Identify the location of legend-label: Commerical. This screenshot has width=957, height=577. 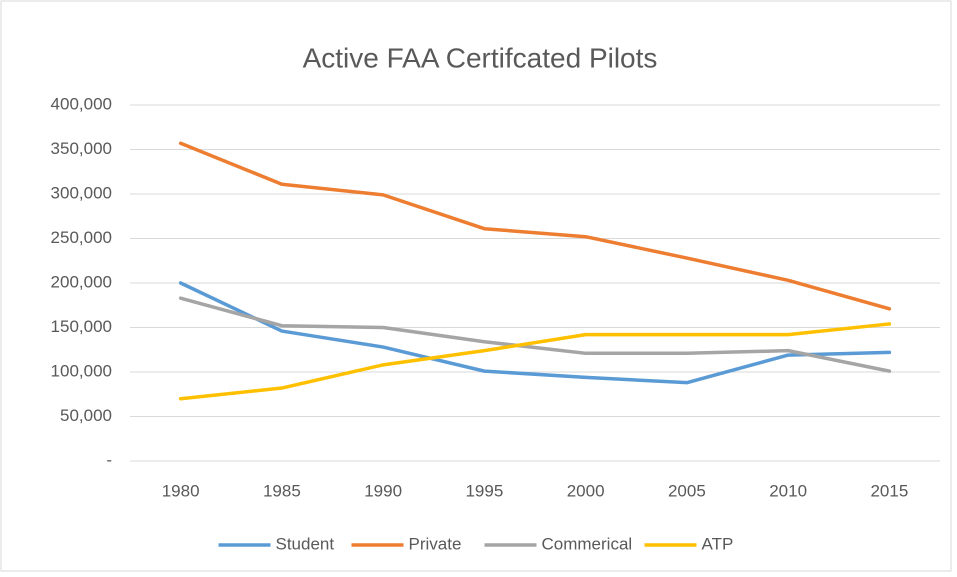
(587, 543).